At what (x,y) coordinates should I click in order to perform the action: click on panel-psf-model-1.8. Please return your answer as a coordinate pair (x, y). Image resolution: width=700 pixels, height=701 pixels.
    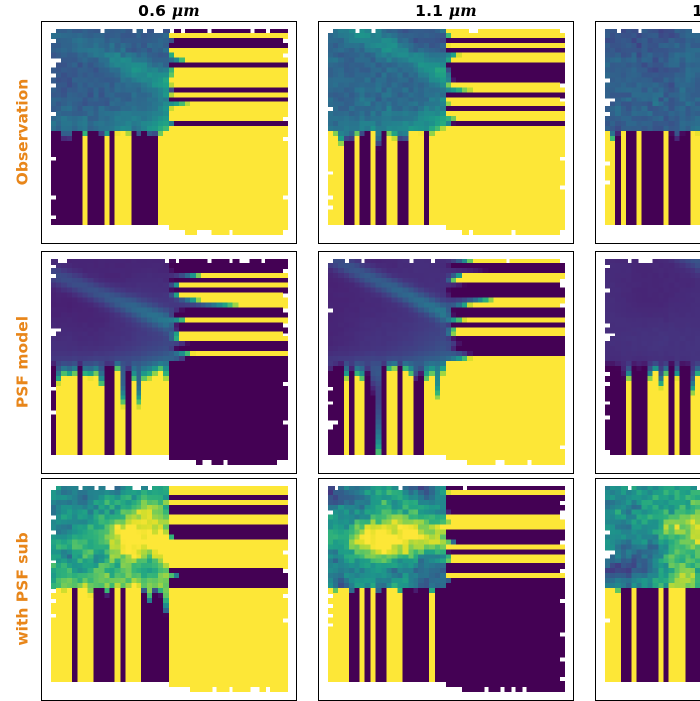
    Looking at the image, I should click on (647, 362).